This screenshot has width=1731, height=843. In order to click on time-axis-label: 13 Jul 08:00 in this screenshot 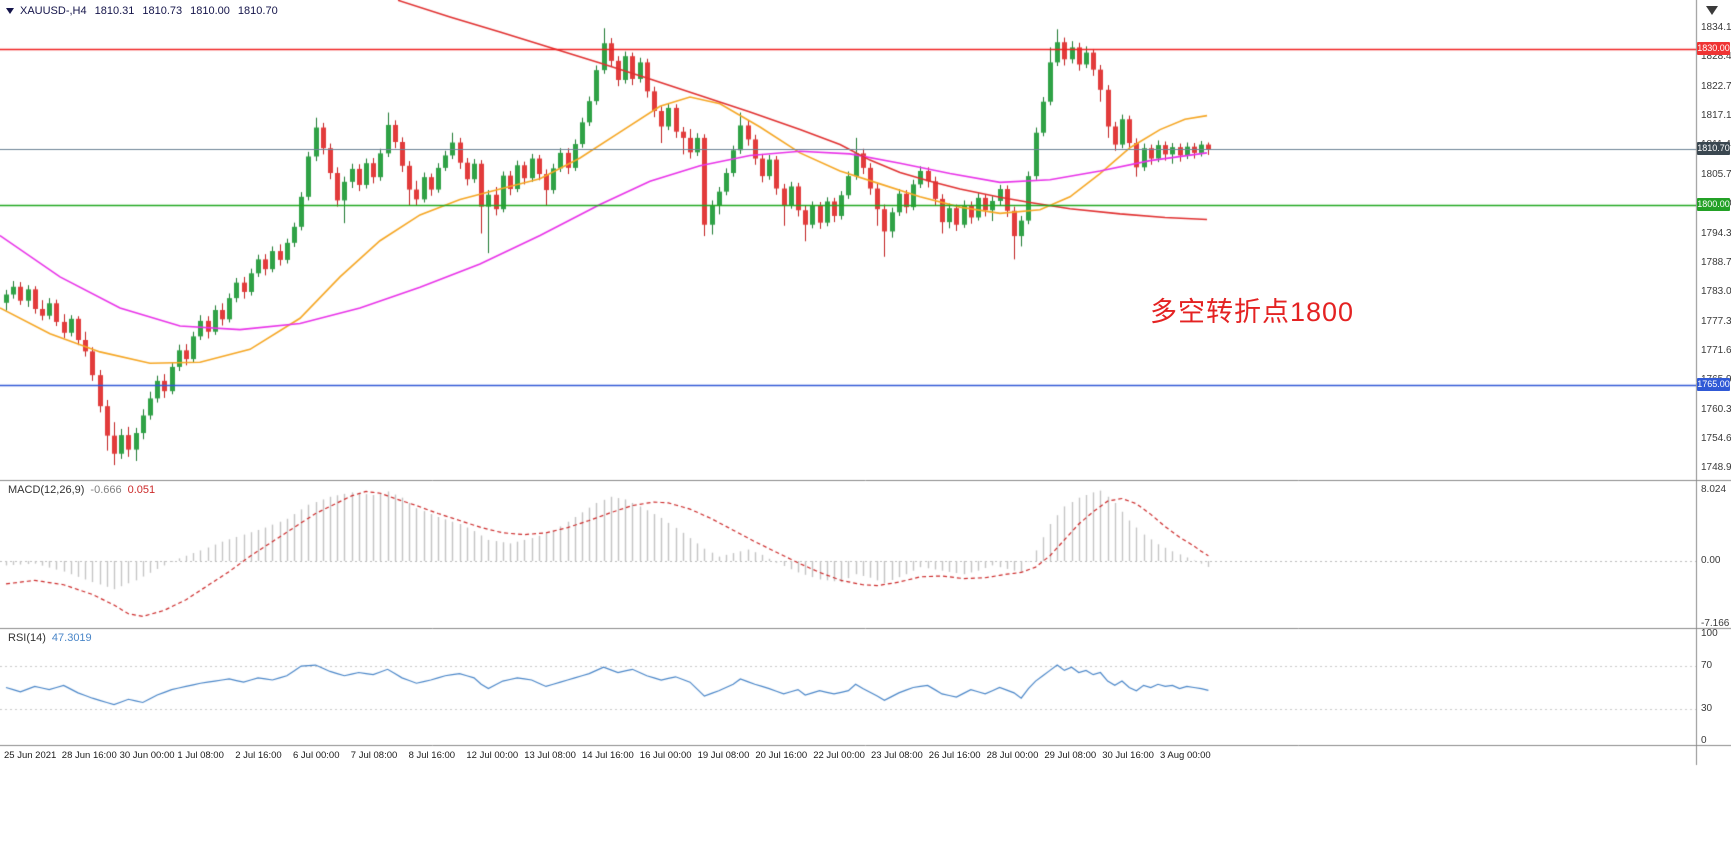, I will do `click(550, 755)`.